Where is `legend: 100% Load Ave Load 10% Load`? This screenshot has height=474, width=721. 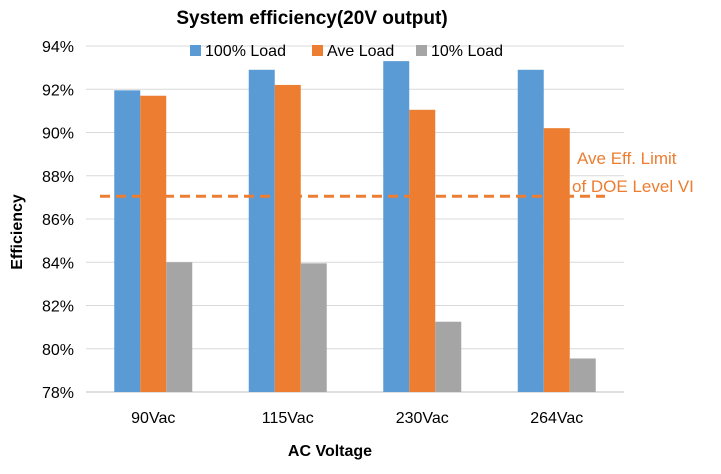
legend: 100% Load Ave Load 10% Load is located at coordinates (346, 51).